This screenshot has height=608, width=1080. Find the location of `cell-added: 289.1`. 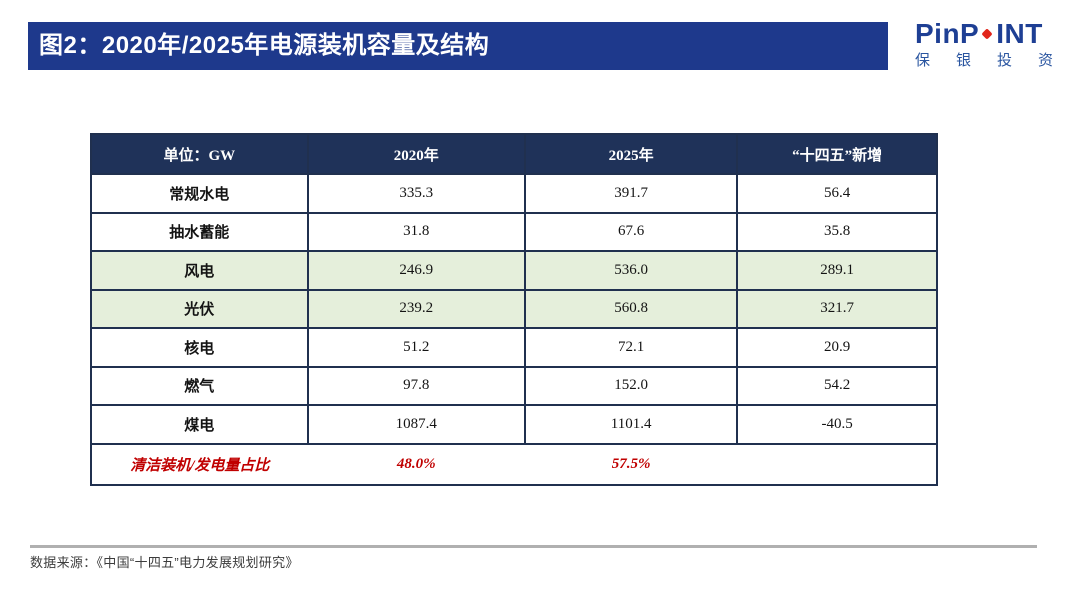

cell-added: 289.1 is located at coordinates (837, 270).